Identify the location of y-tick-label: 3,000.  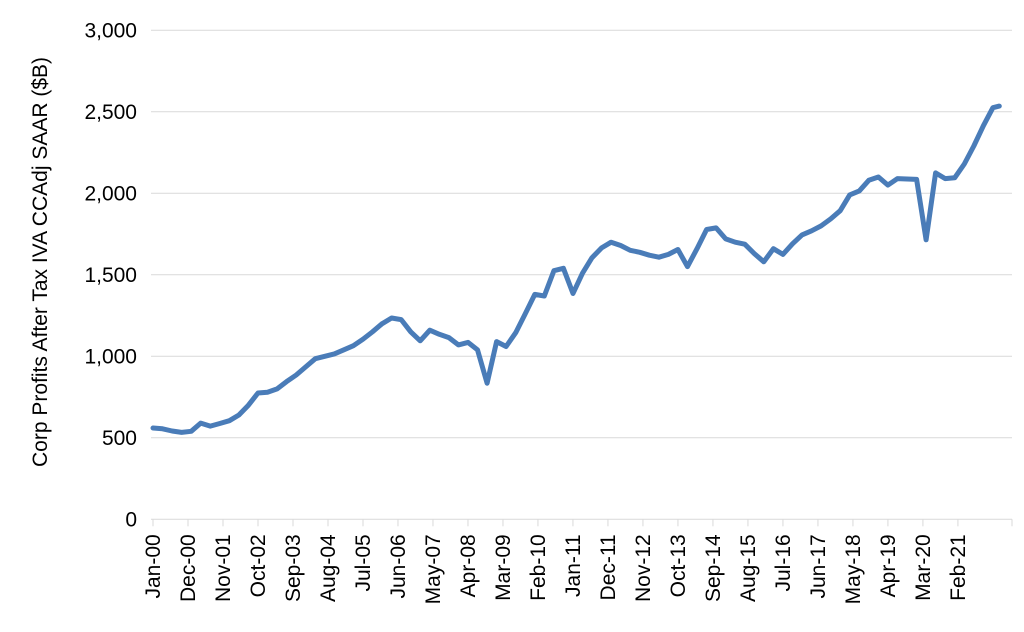
(110, 30).